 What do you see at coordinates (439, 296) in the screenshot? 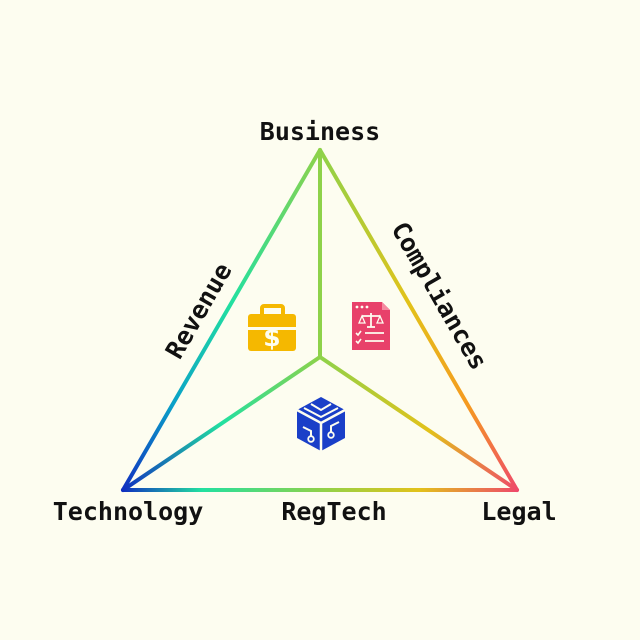
I see `edge-label-compliances: Compliances` at bounding box center [439, 296].